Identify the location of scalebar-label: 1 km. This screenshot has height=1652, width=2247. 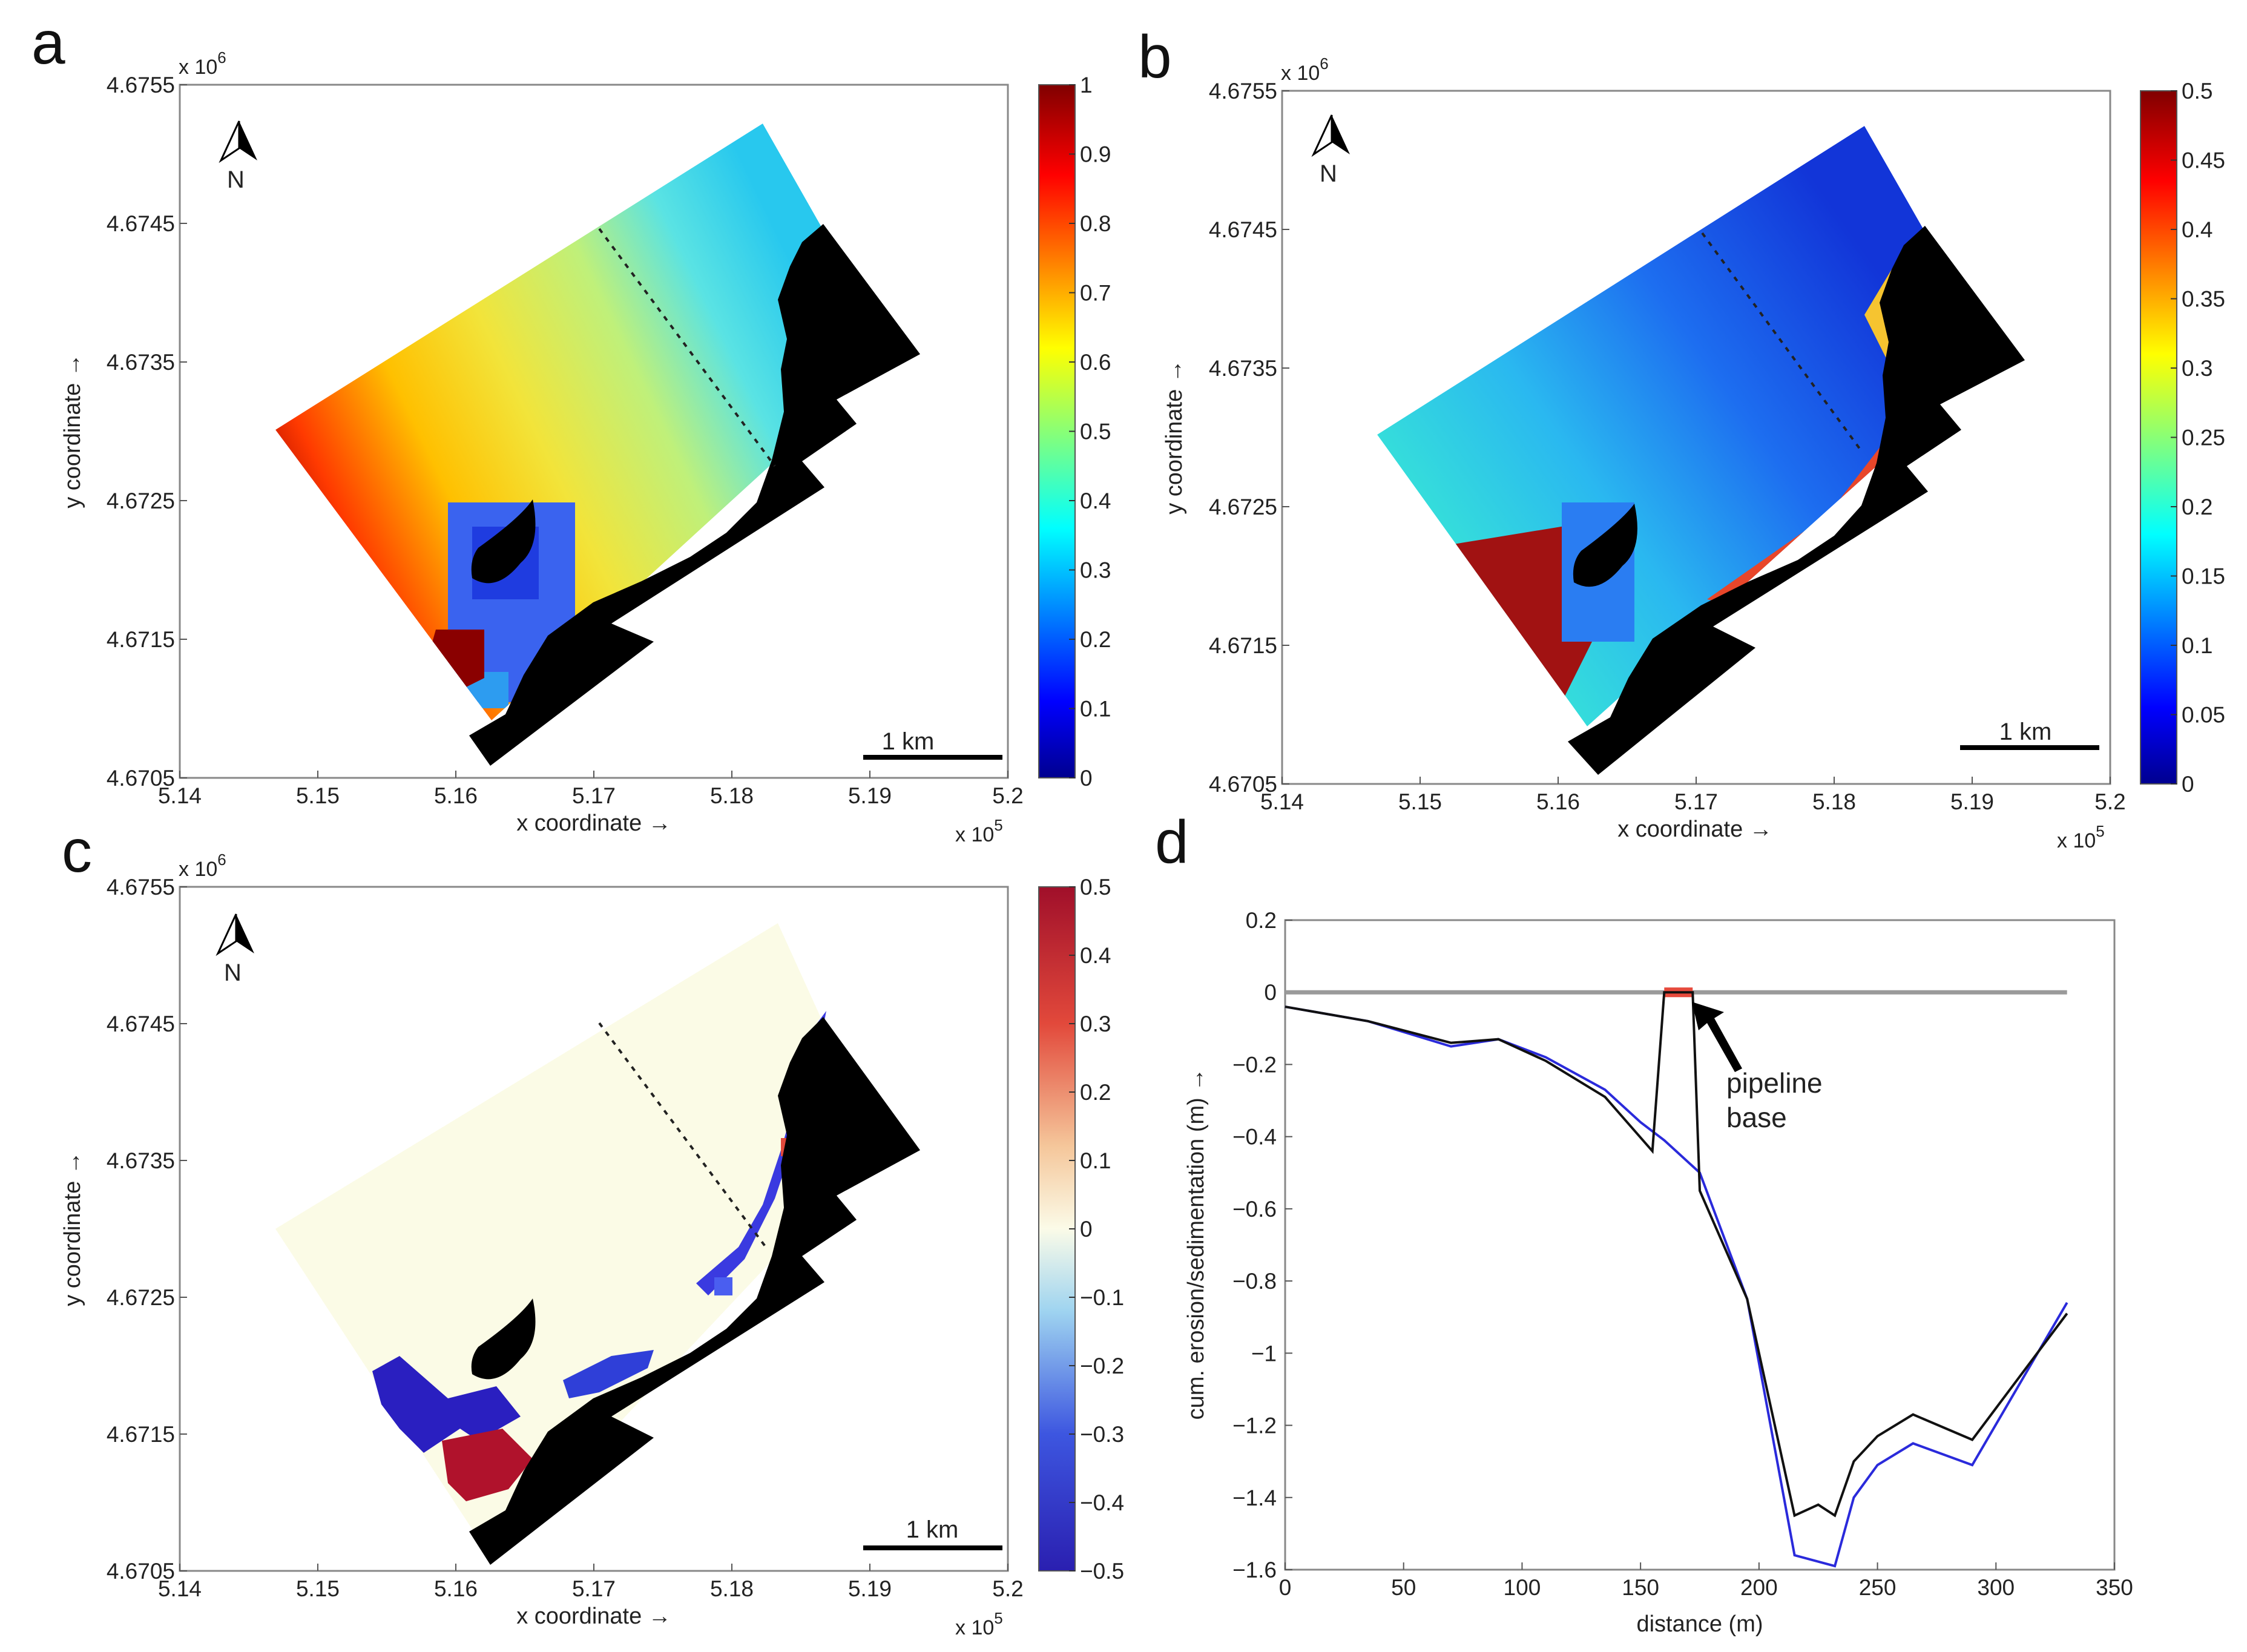
(932, 1529).